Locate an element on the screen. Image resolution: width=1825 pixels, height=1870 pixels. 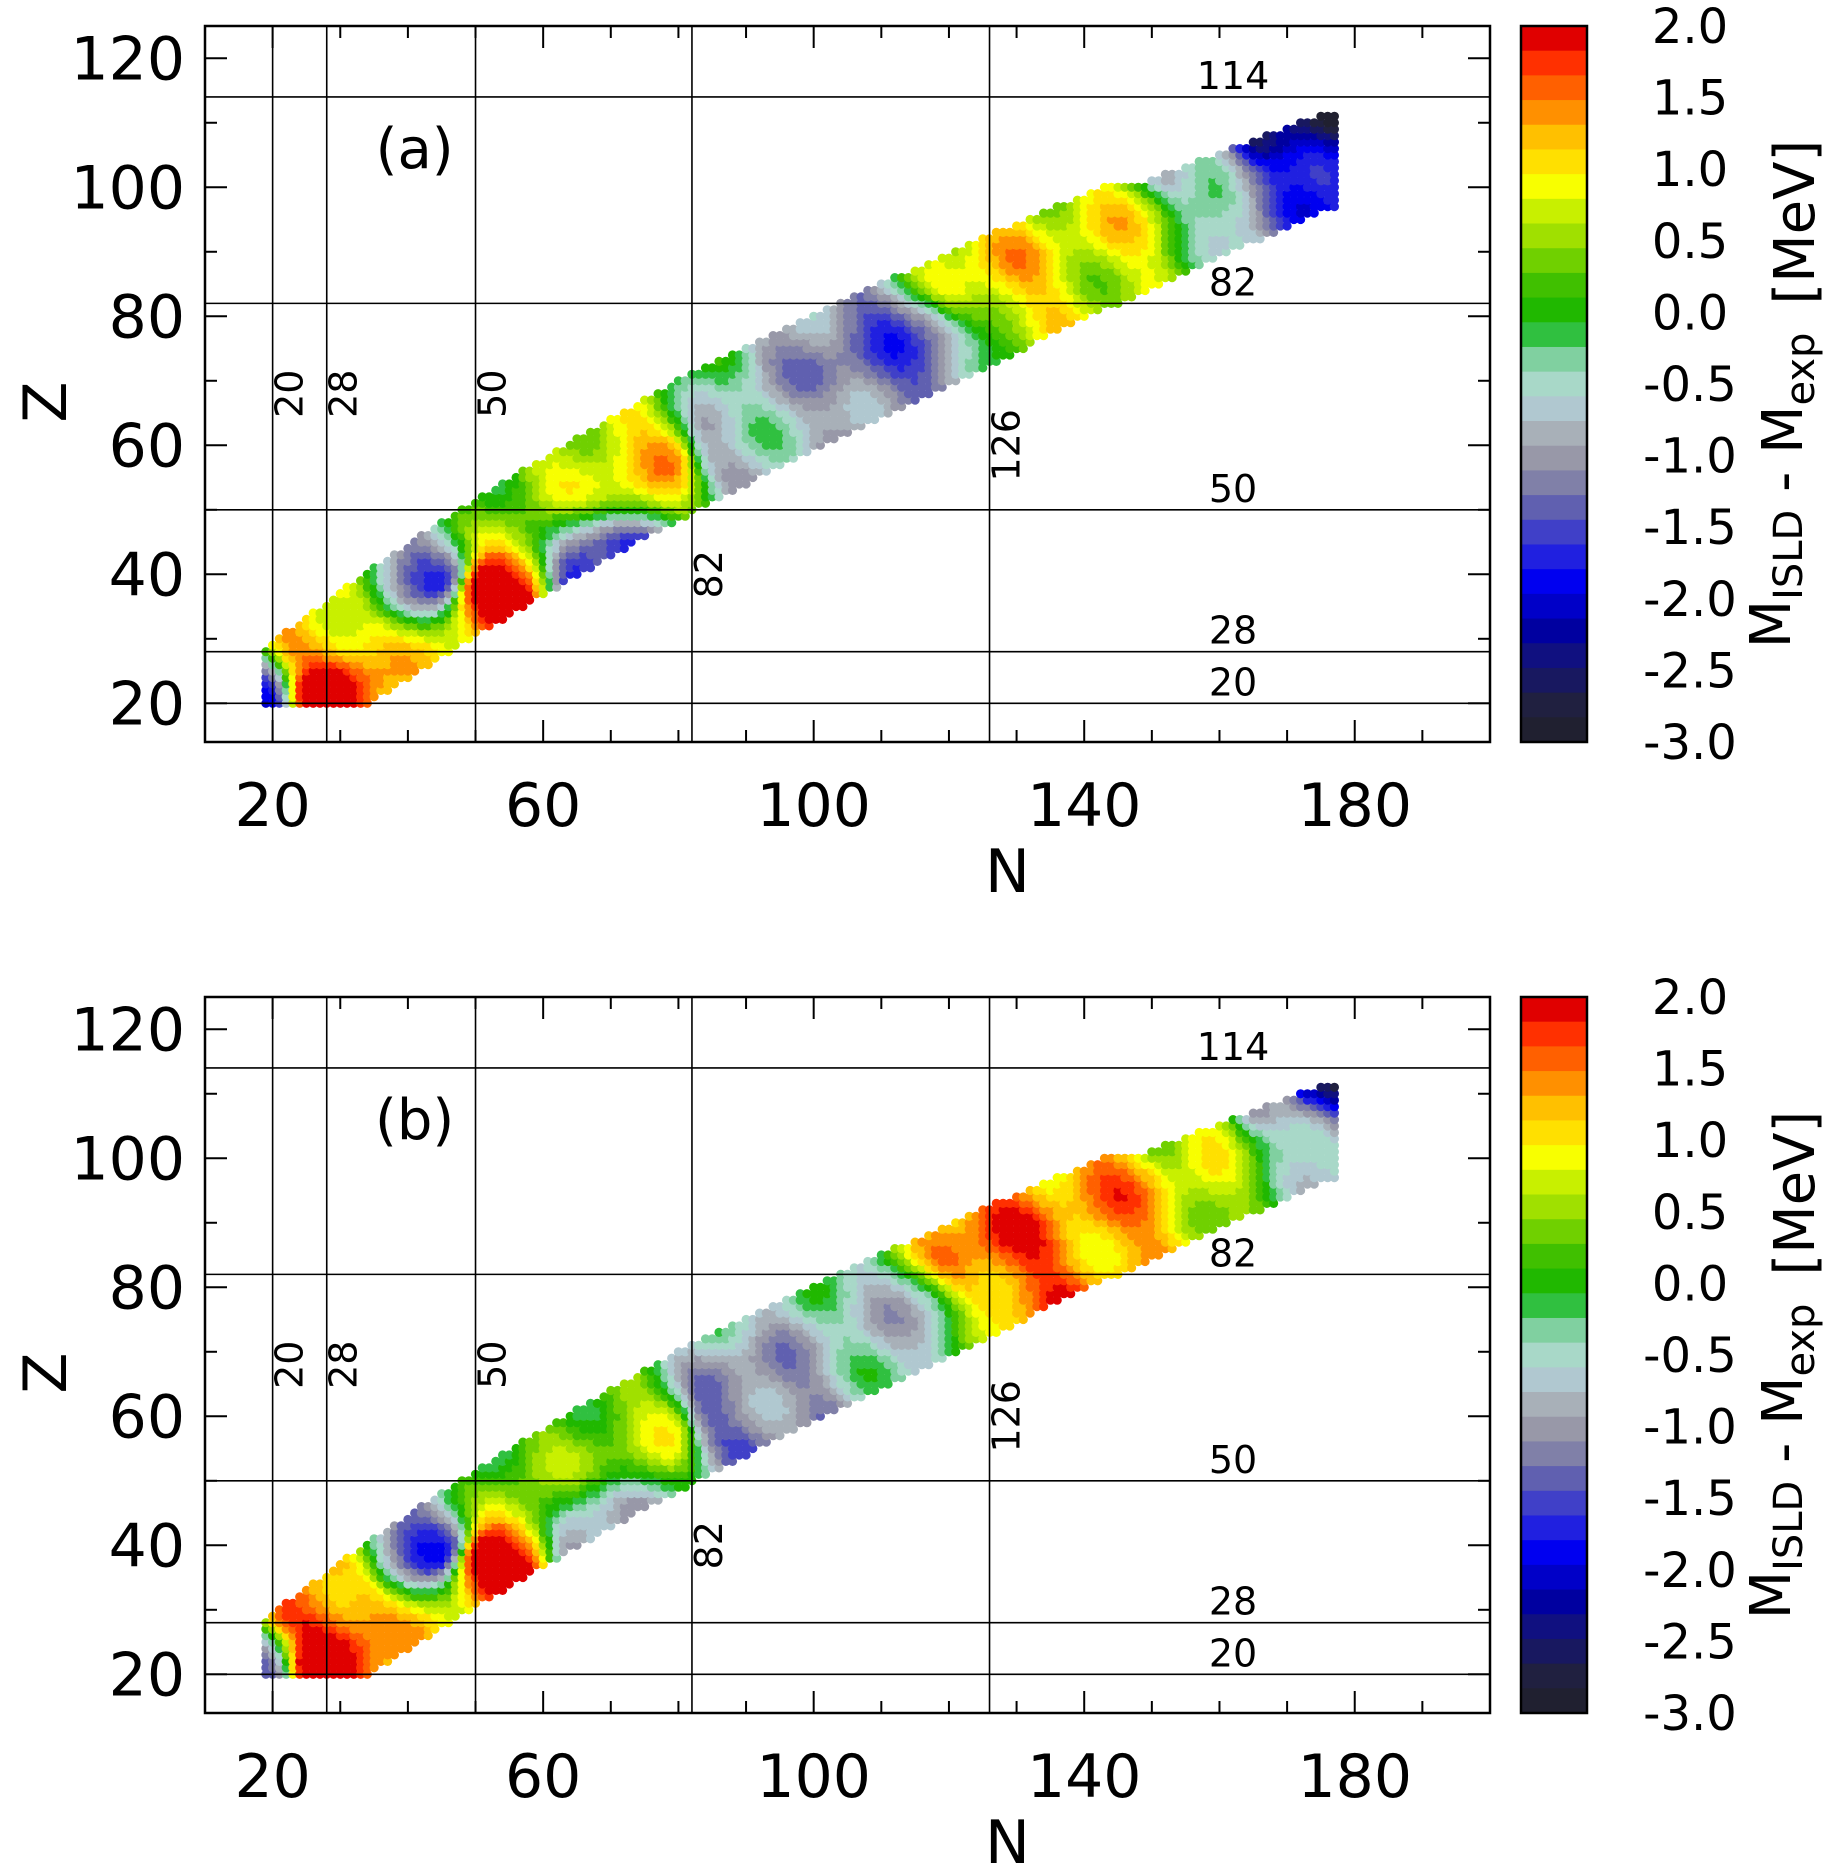
colorbar-tick-label: 1.0 is located at coordinates (1690, 170).